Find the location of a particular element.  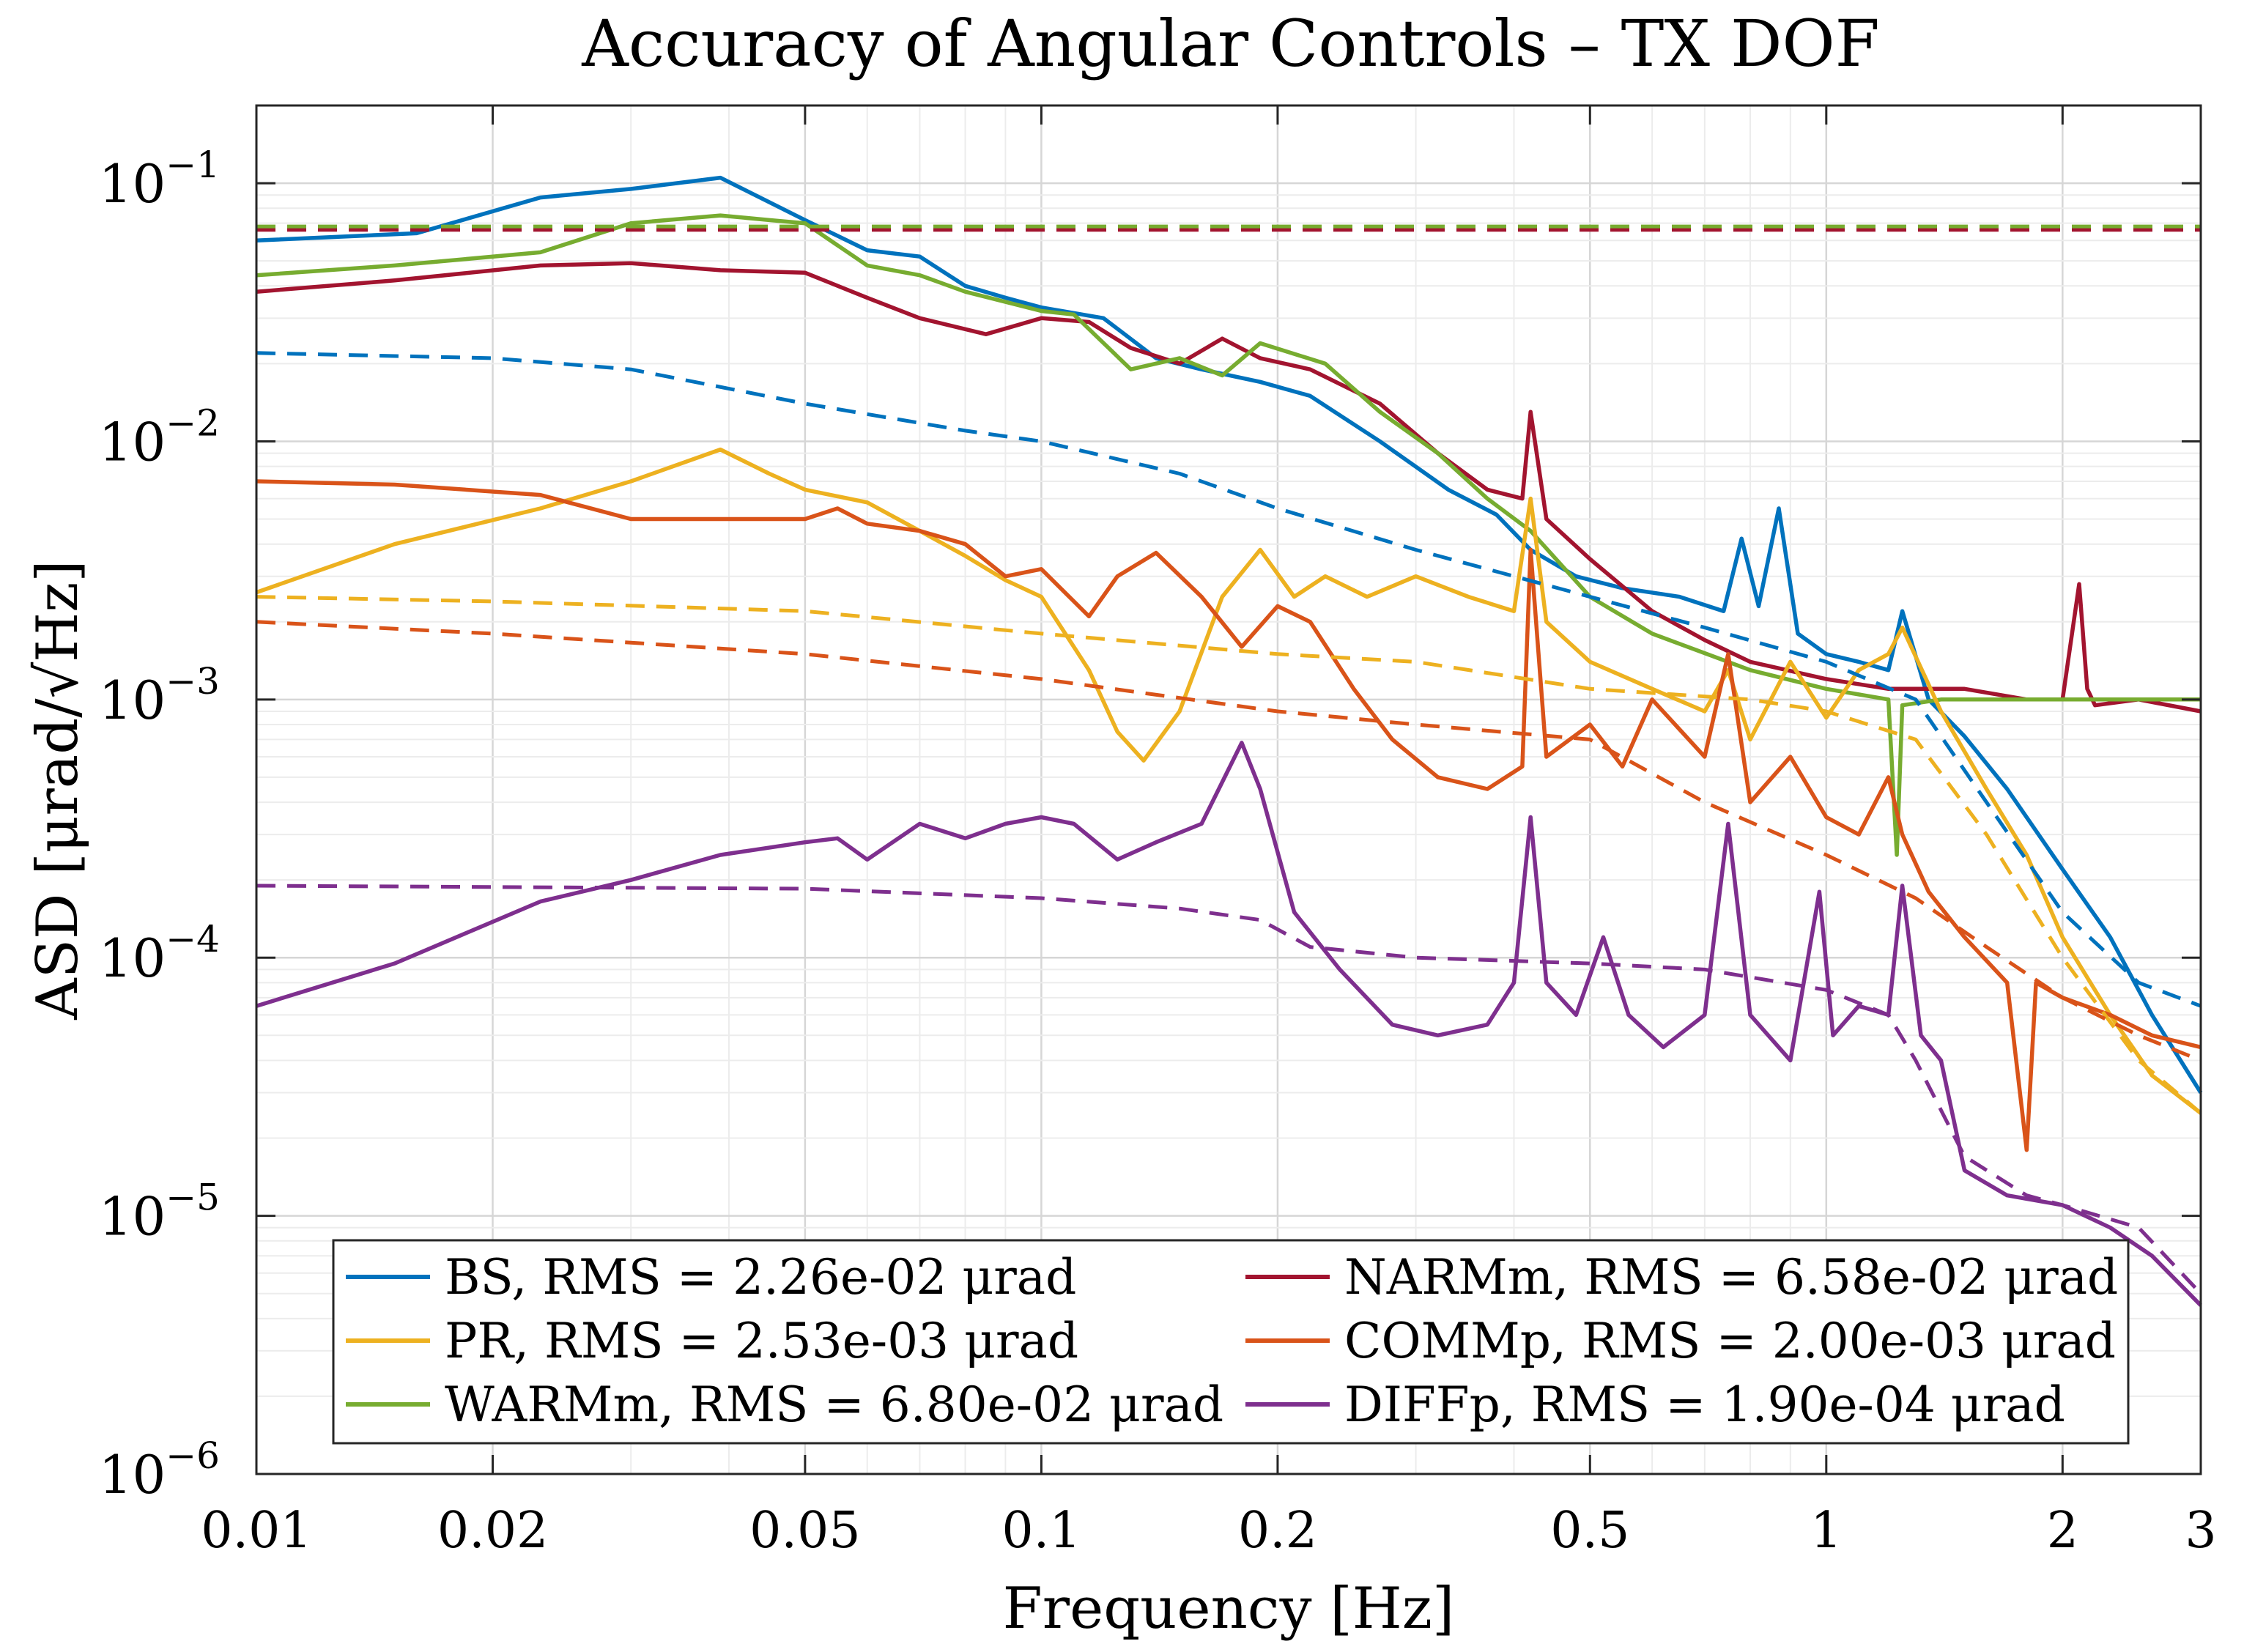

x-tick-label: 0.05 is located at coordinates (804, 1531).